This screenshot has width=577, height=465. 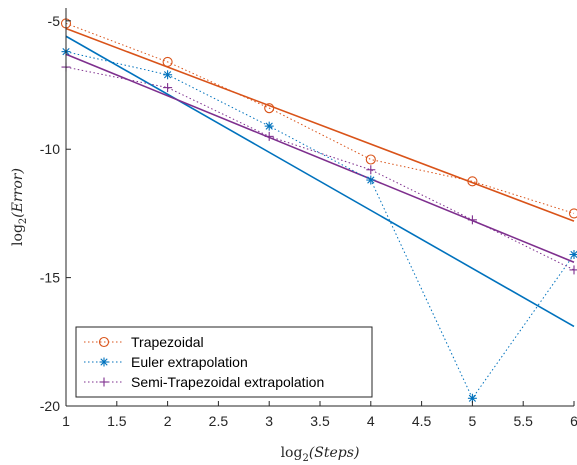 I want to click on y-tick-label-1: -20, so click(x=50, y=406).